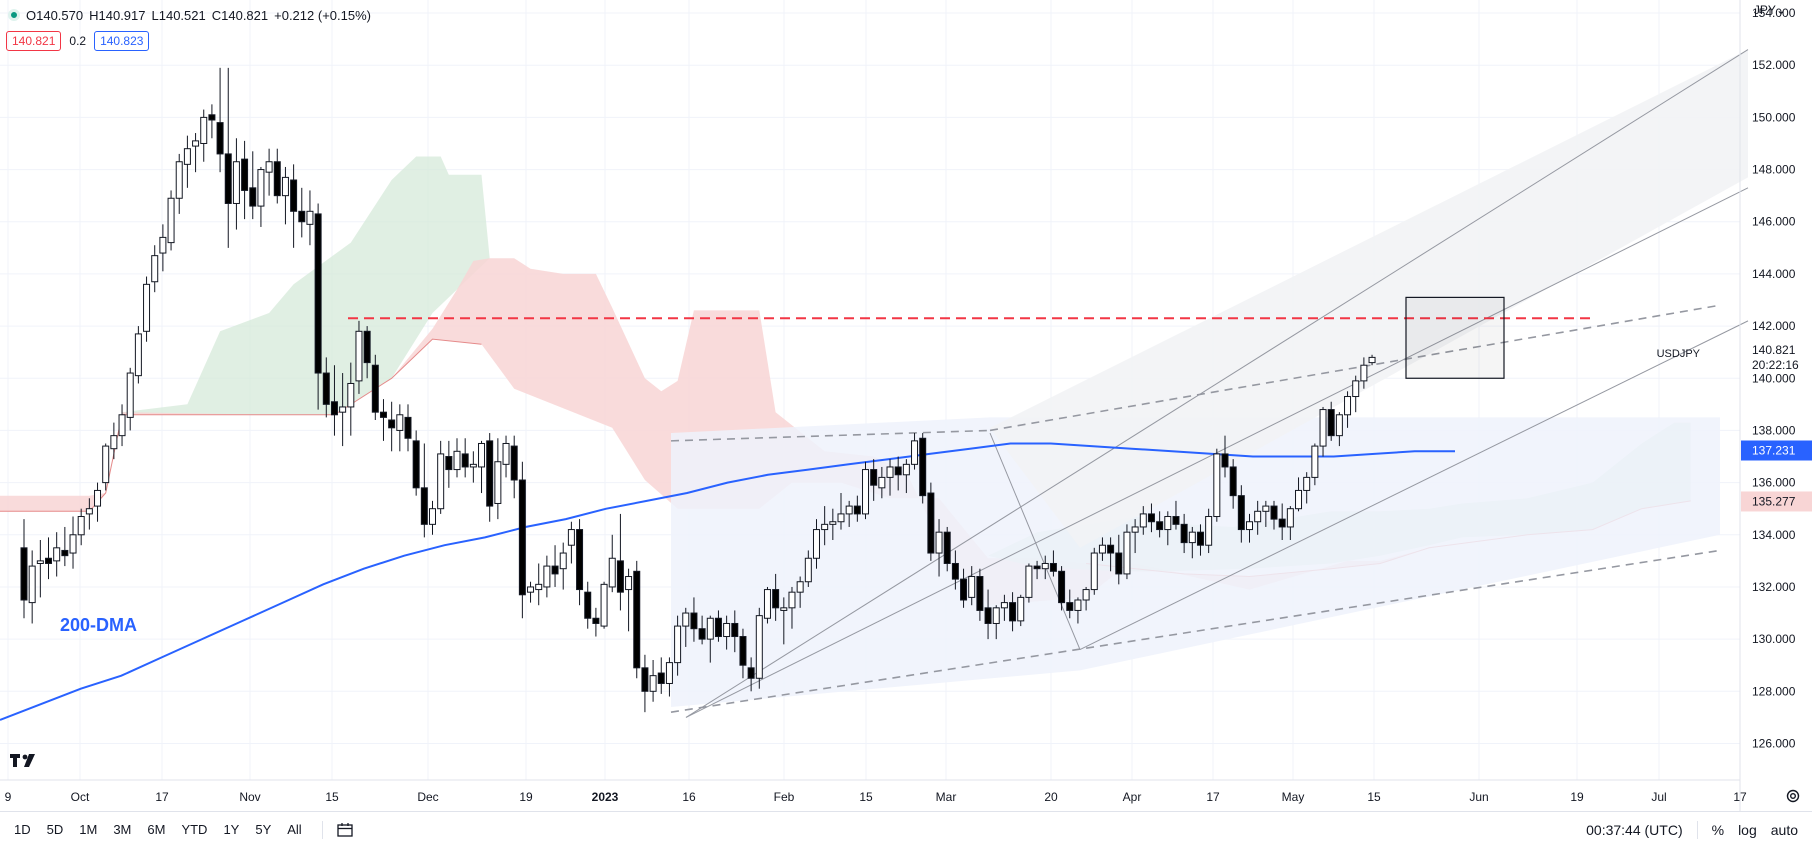 This screenshot has width=1812, height=851. Describe the element at coordinates (78, 41) in the screenshot. I see `spread-value: 0.2` at that location.